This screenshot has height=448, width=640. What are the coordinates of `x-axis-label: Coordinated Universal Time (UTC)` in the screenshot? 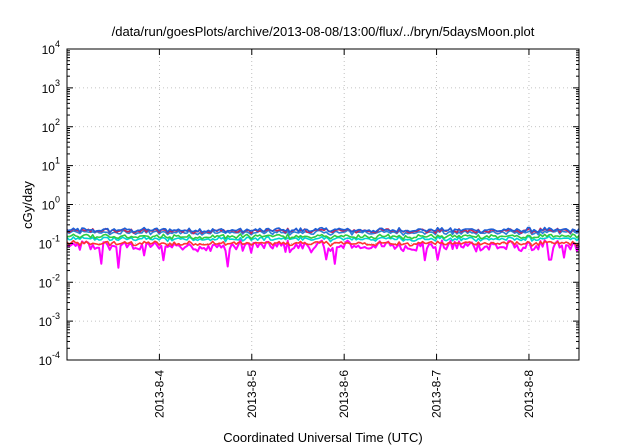 It's located at (322, 437).